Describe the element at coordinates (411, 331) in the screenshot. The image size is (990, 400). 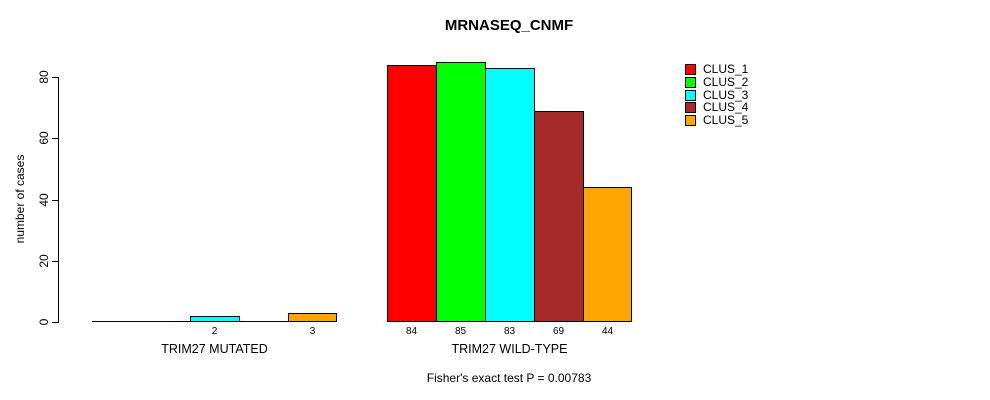
I see `bar-value-label: 84` at that location.